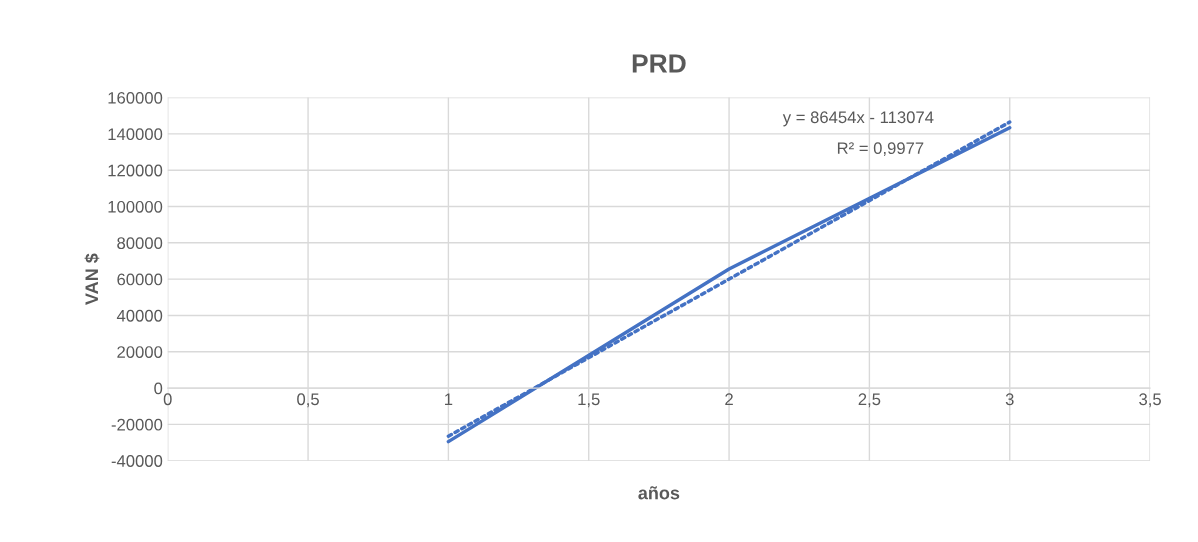  Describe the element at coordinates (92, 279) in the screenshot. I see `y-axis-title: VAN $` at that location.